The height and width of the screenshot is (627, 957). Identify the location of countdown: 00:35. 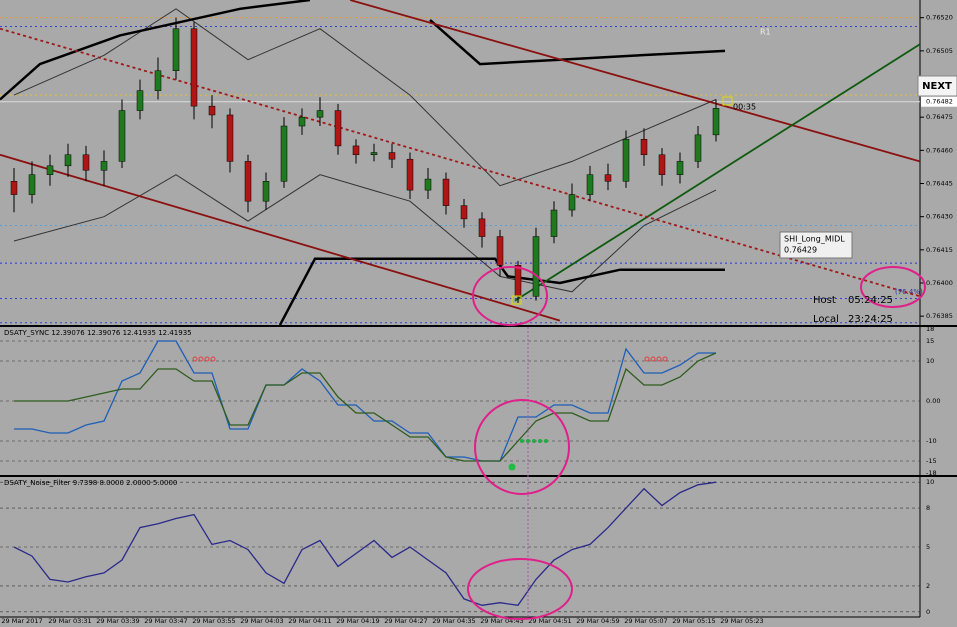
(744, 107).